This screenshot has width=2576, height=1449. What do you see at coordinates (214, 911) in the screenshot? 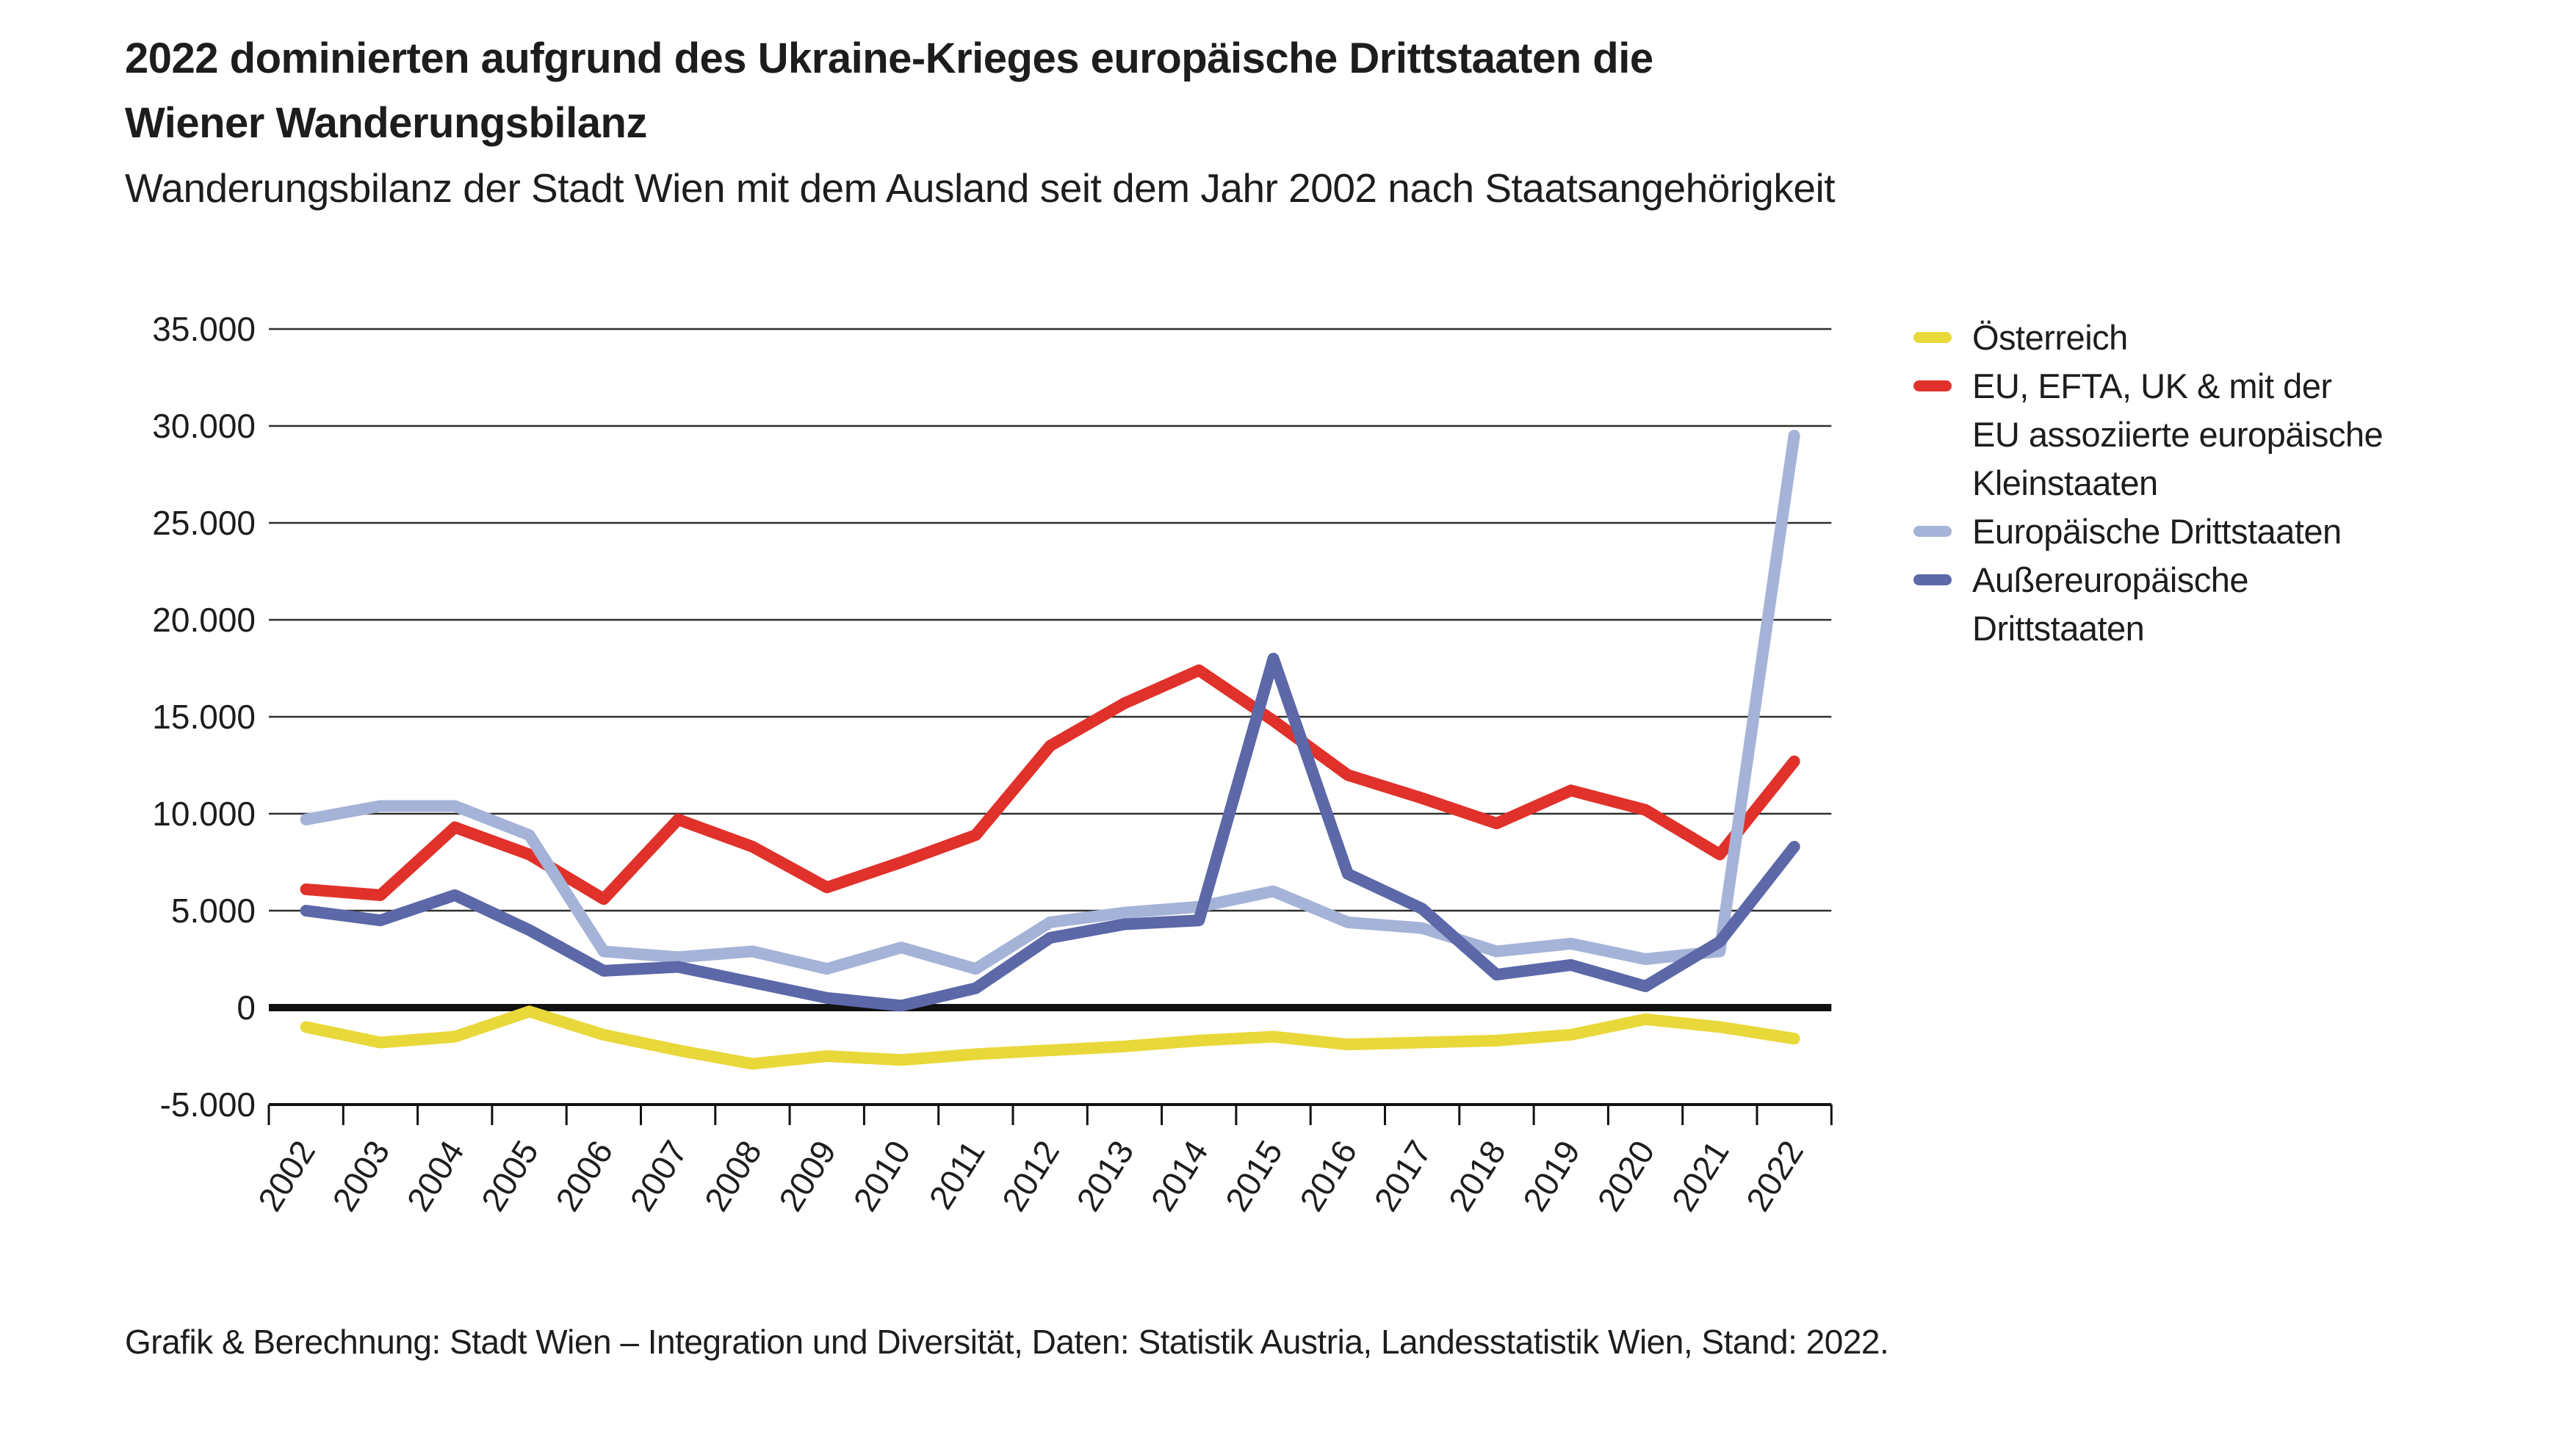
I see `y-axis-tick-label: 5.000` at bounding box center [214, 911].